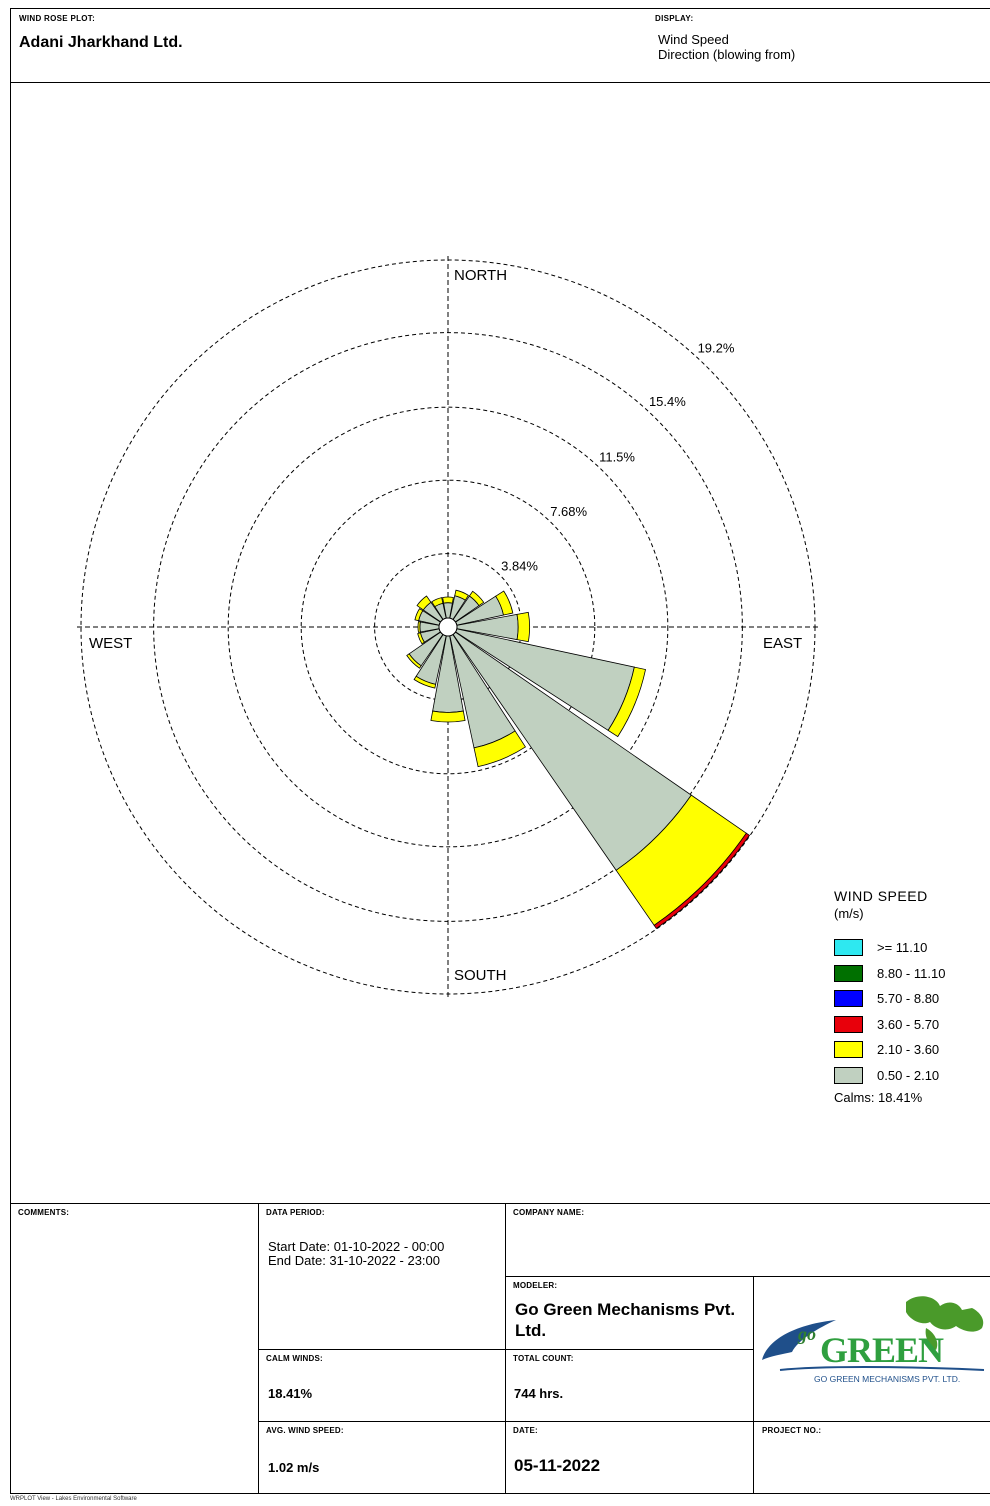  I want to click on total-count-label: TOTAL COUNT:, so click(543, 1358).